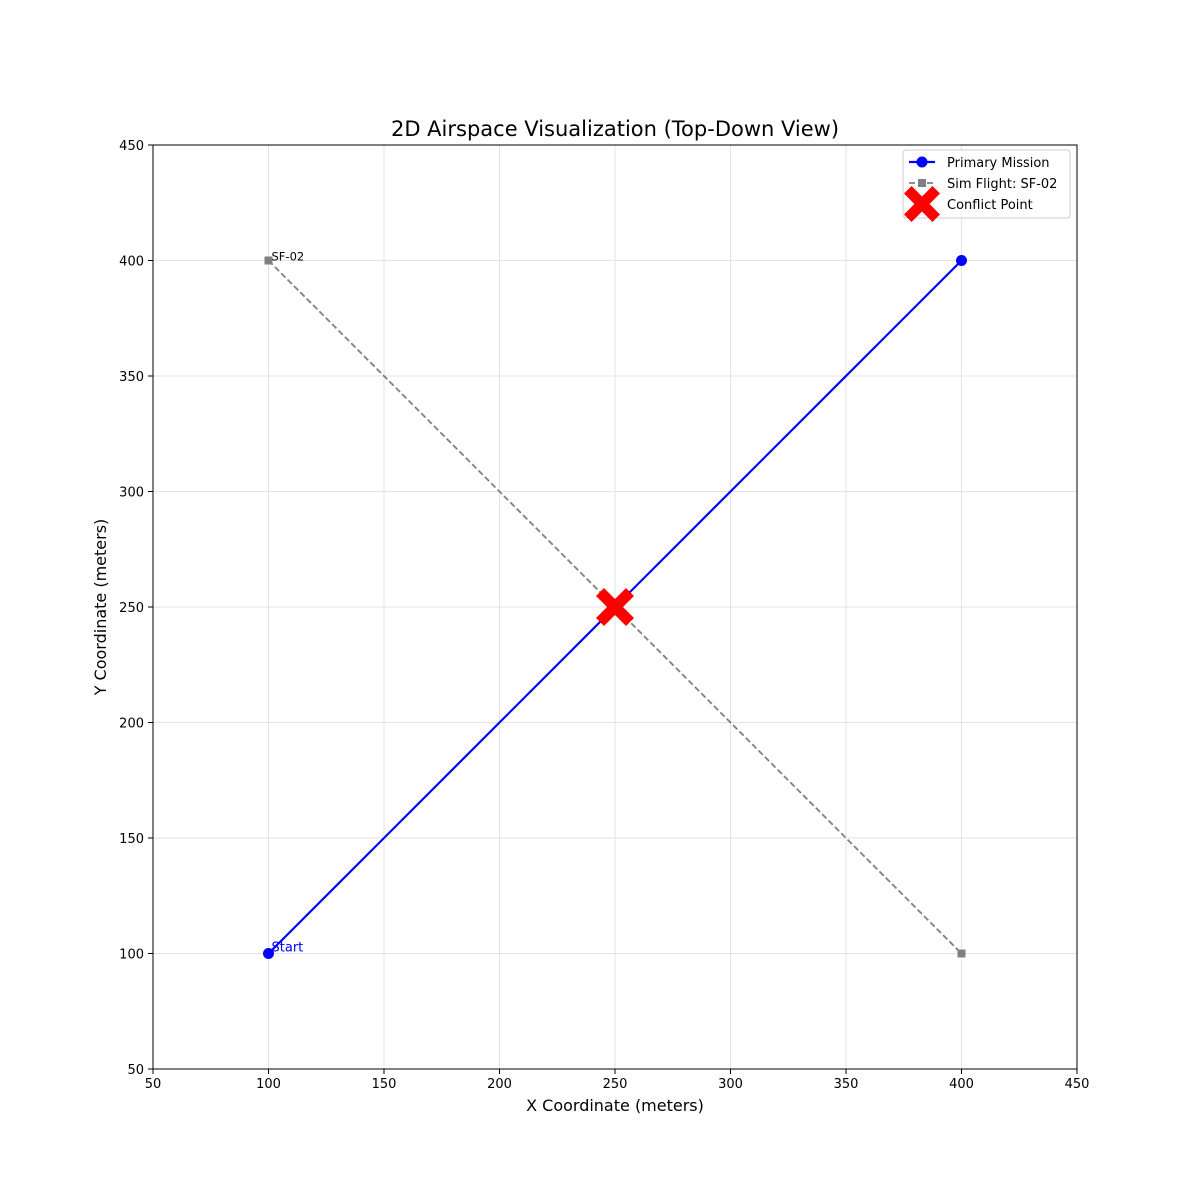  Describe the element at coordinates (961, 1084) in the screenshot. I see `x-tick-label: 400` at that location.